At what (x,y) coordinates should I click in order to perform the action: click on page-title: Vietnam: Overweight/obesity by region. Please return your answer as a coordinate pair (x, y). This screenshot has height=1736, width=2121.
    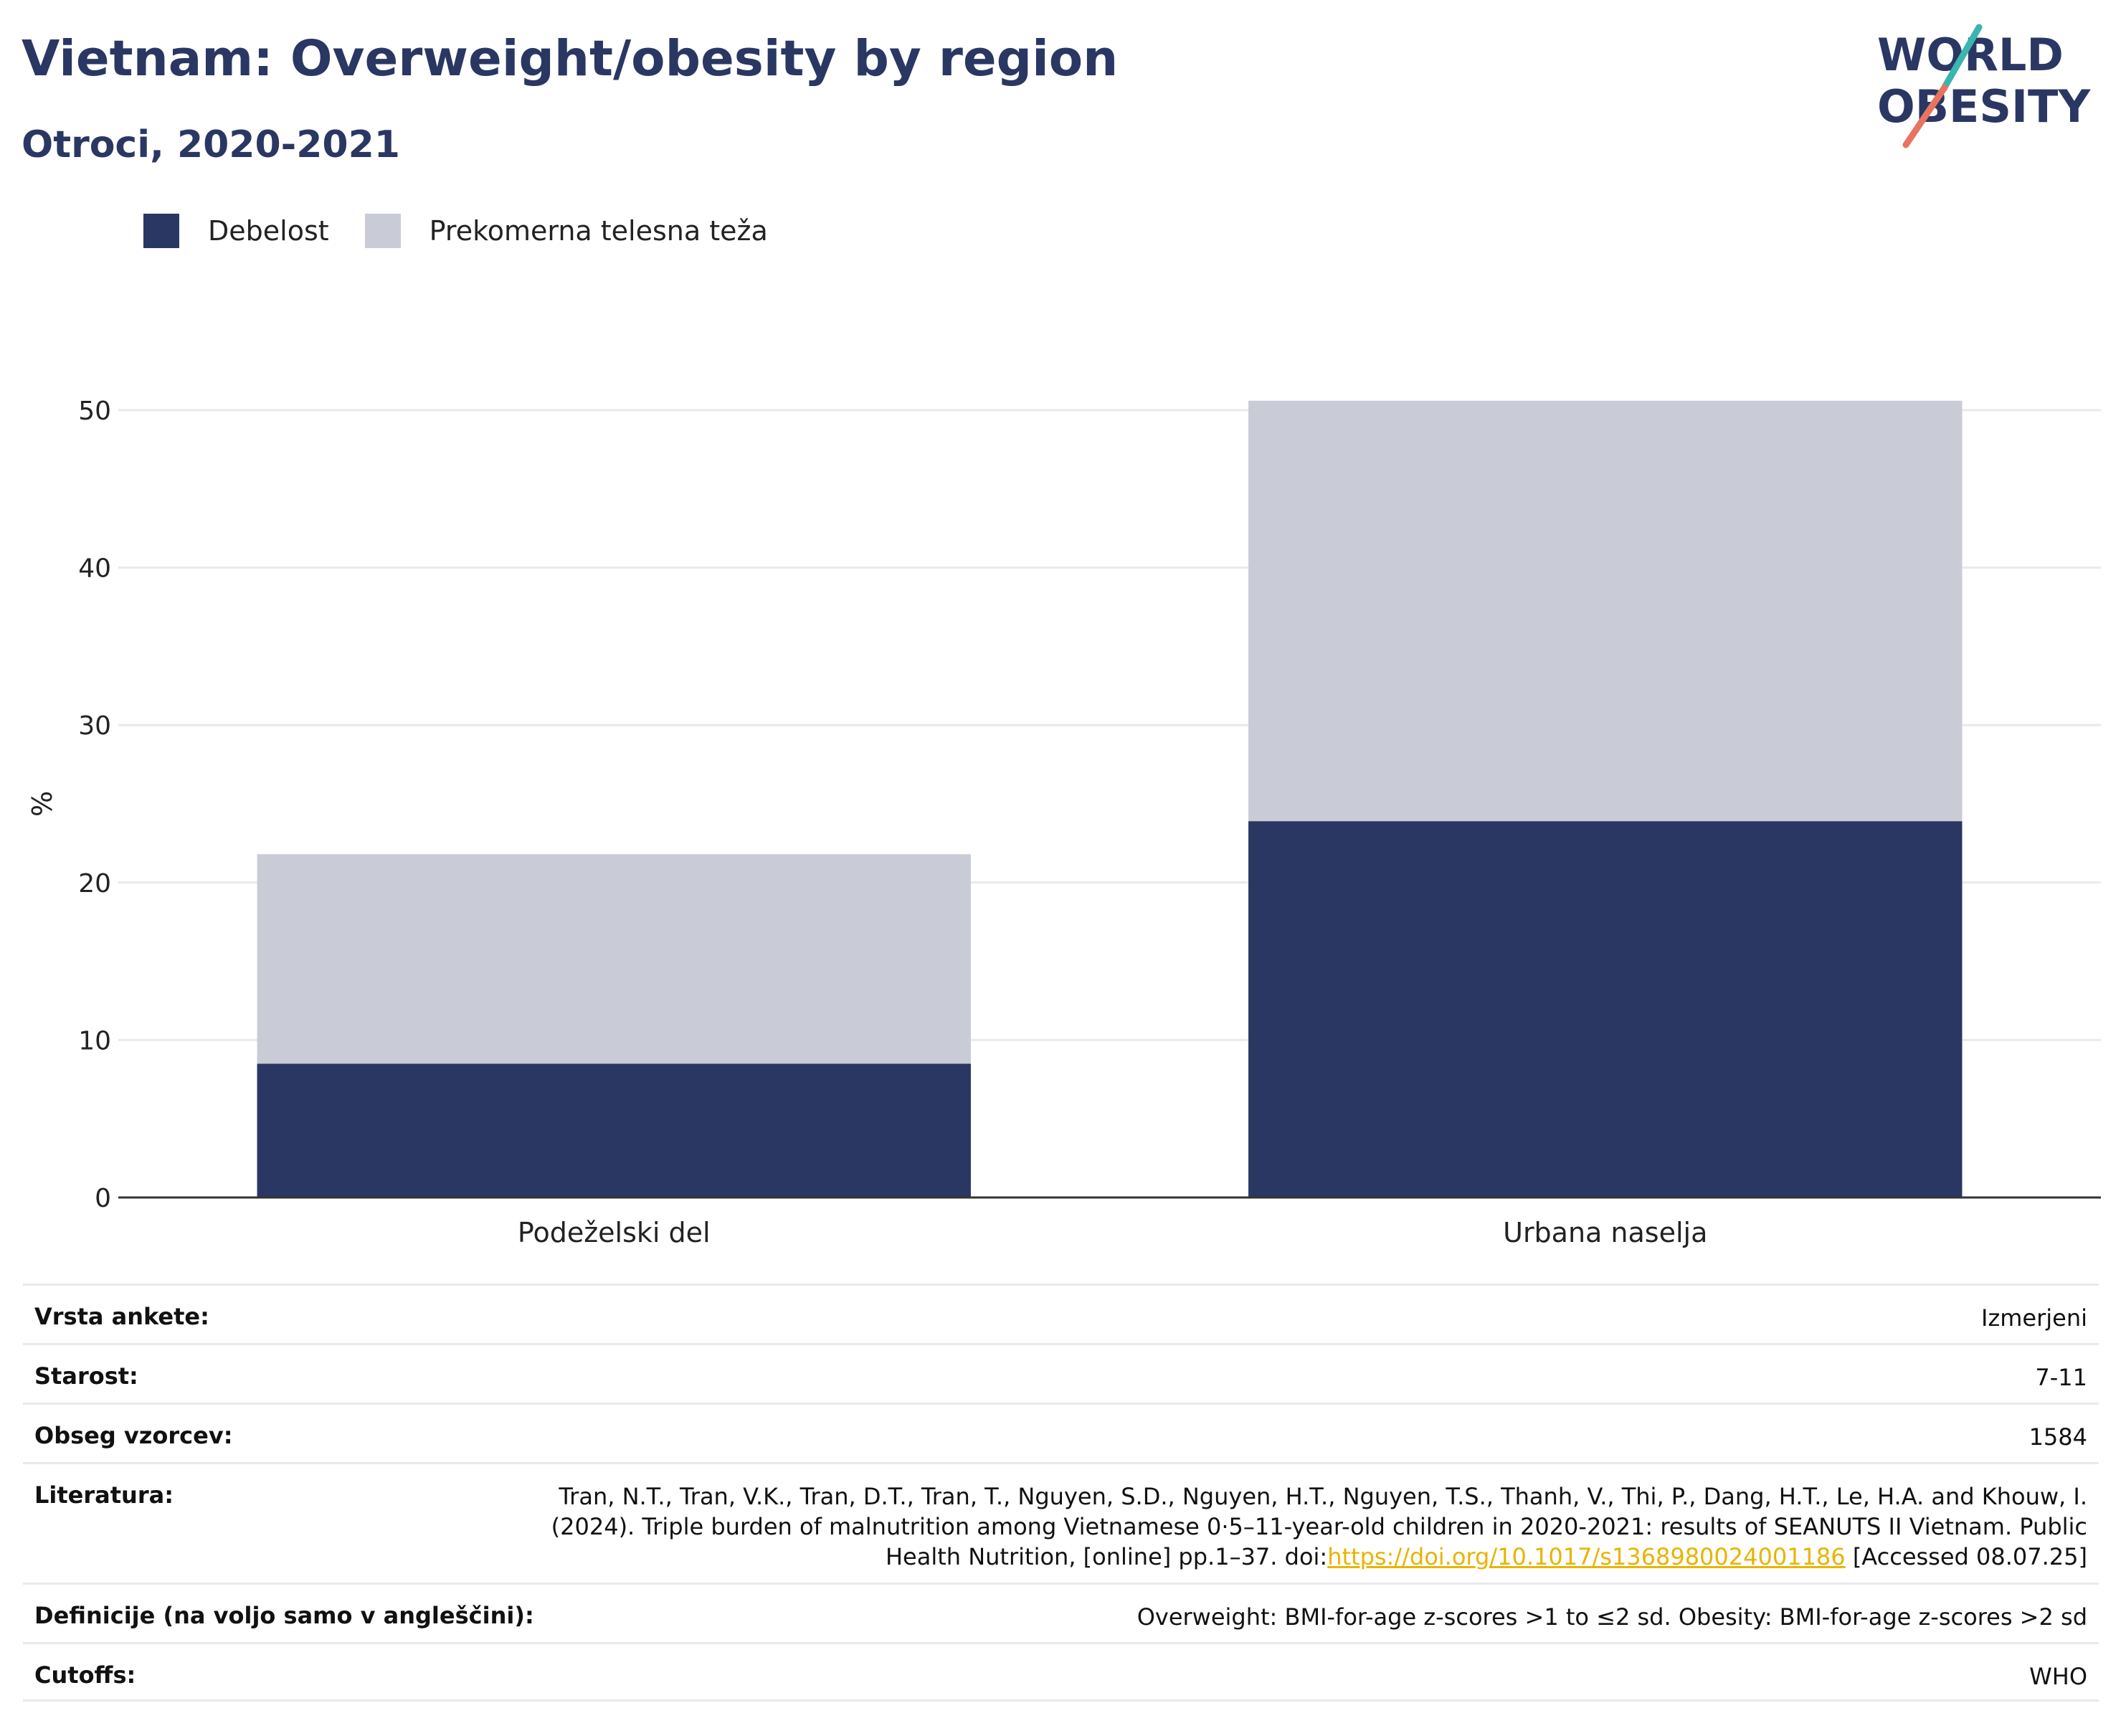
    Looking at the image, I should click on (570, 58).